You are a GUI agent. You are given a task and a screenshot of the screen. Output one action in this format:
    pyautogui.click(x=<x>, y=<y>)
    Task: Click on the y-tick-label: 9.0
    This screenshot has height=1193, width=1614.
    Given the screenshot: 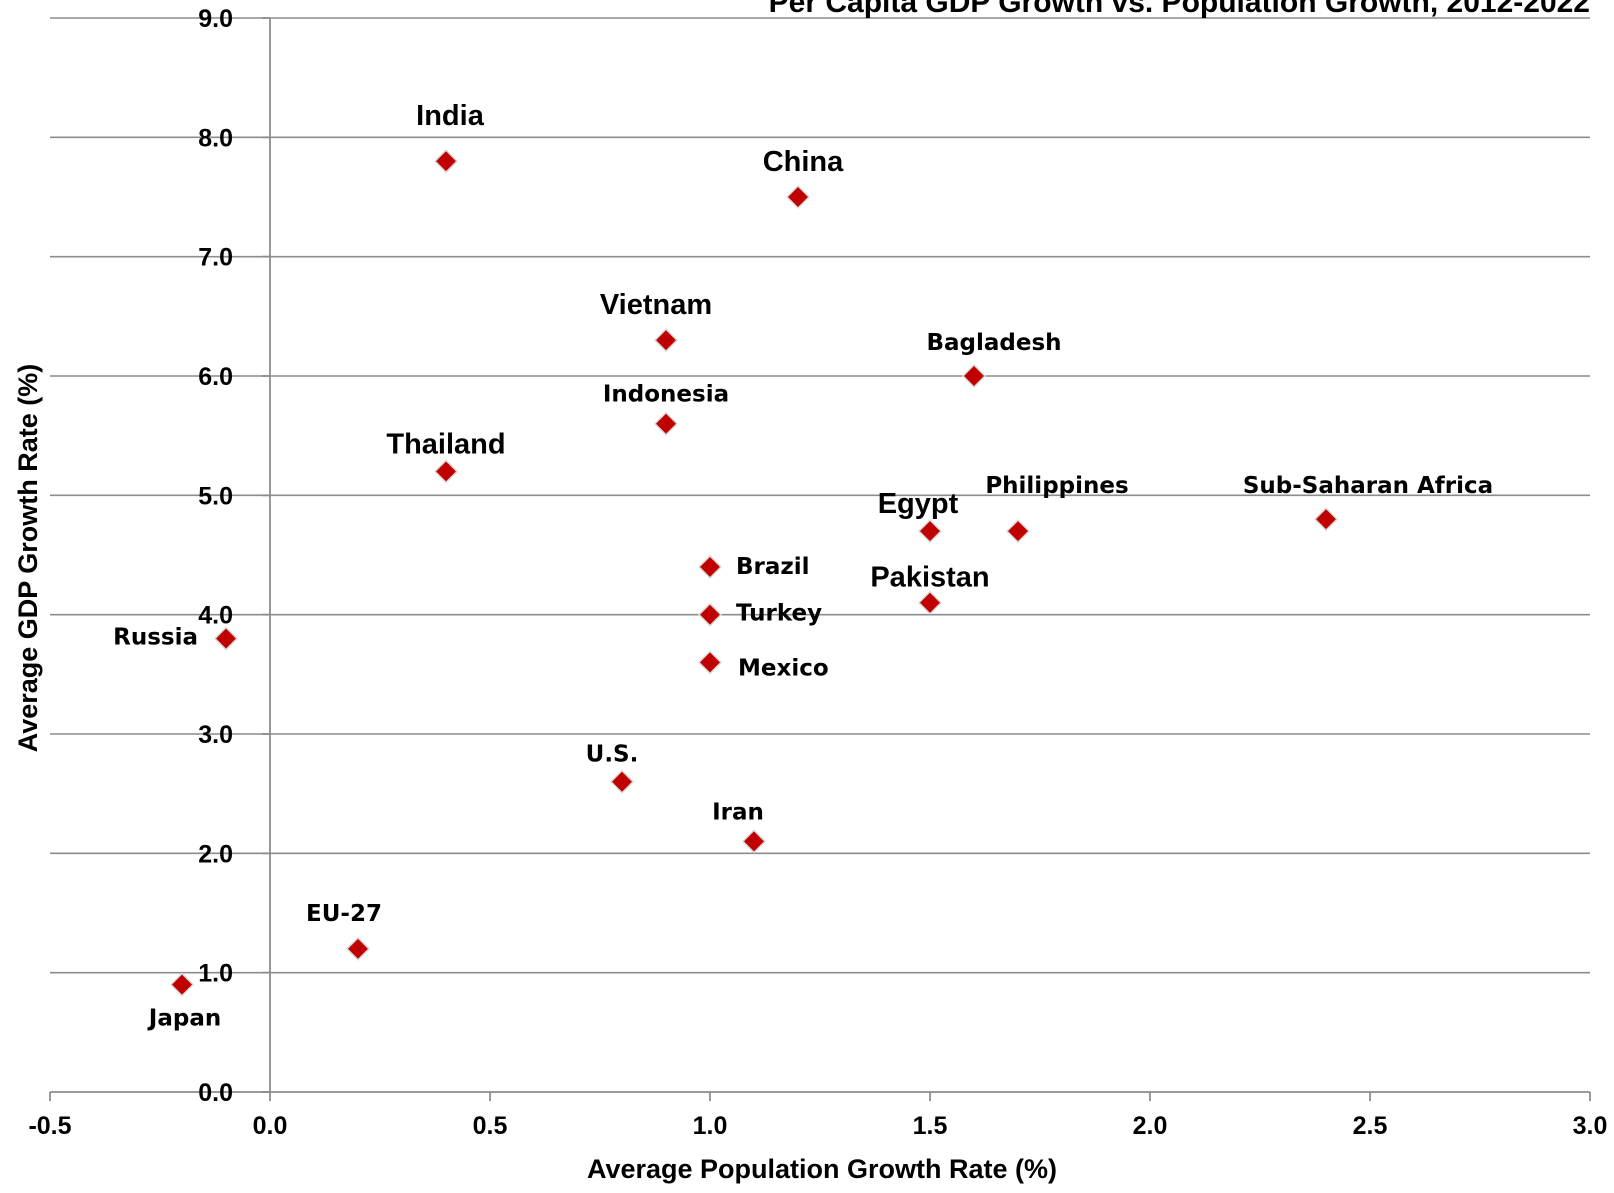 What is the action you would take?
    pyautogui.click(x=215, y=19)
    